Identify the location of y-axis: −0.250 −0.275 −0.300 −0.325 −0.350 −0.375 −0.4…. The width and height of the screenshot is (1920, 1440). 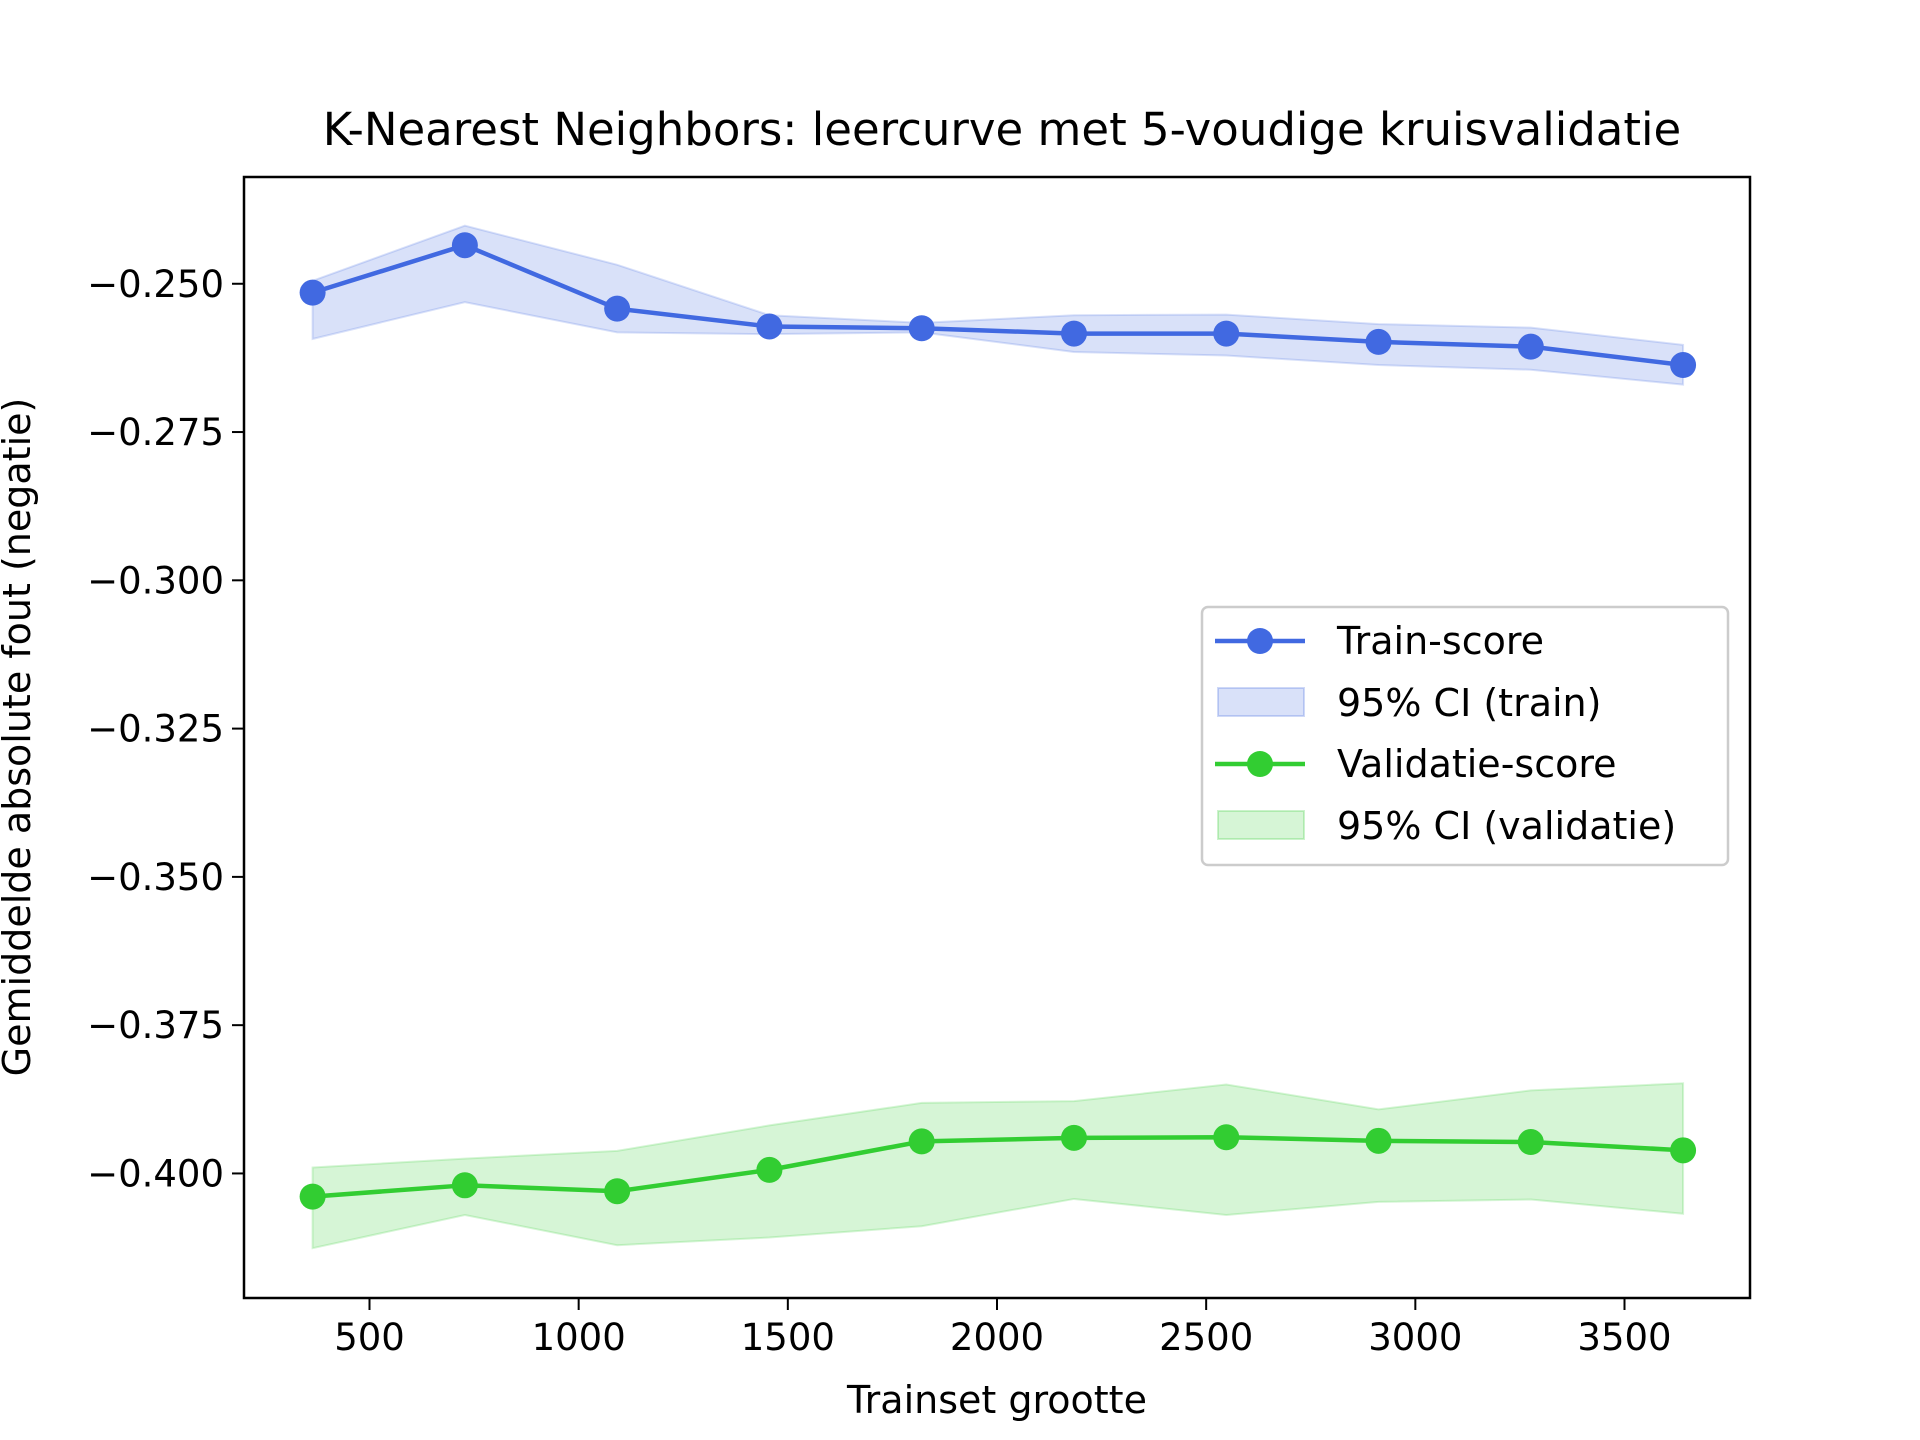
(165, 729).